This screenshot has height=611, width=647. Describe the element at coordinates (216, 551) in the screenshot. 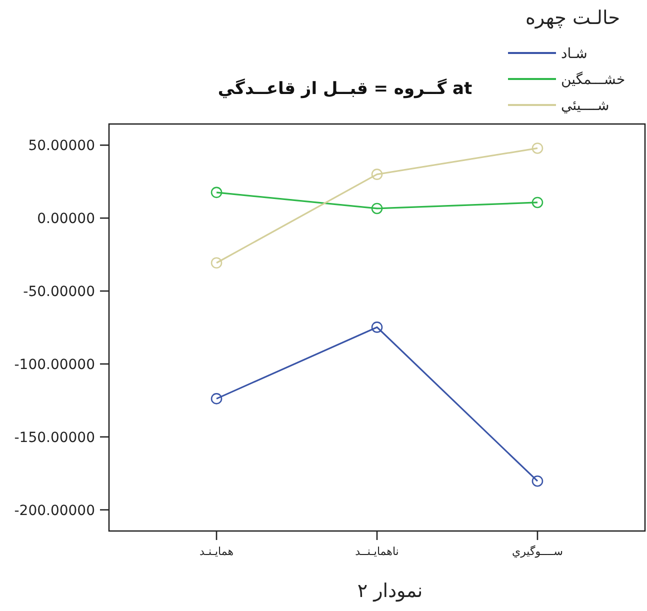

I see `x-tick-label: همايـنـد` at that location.